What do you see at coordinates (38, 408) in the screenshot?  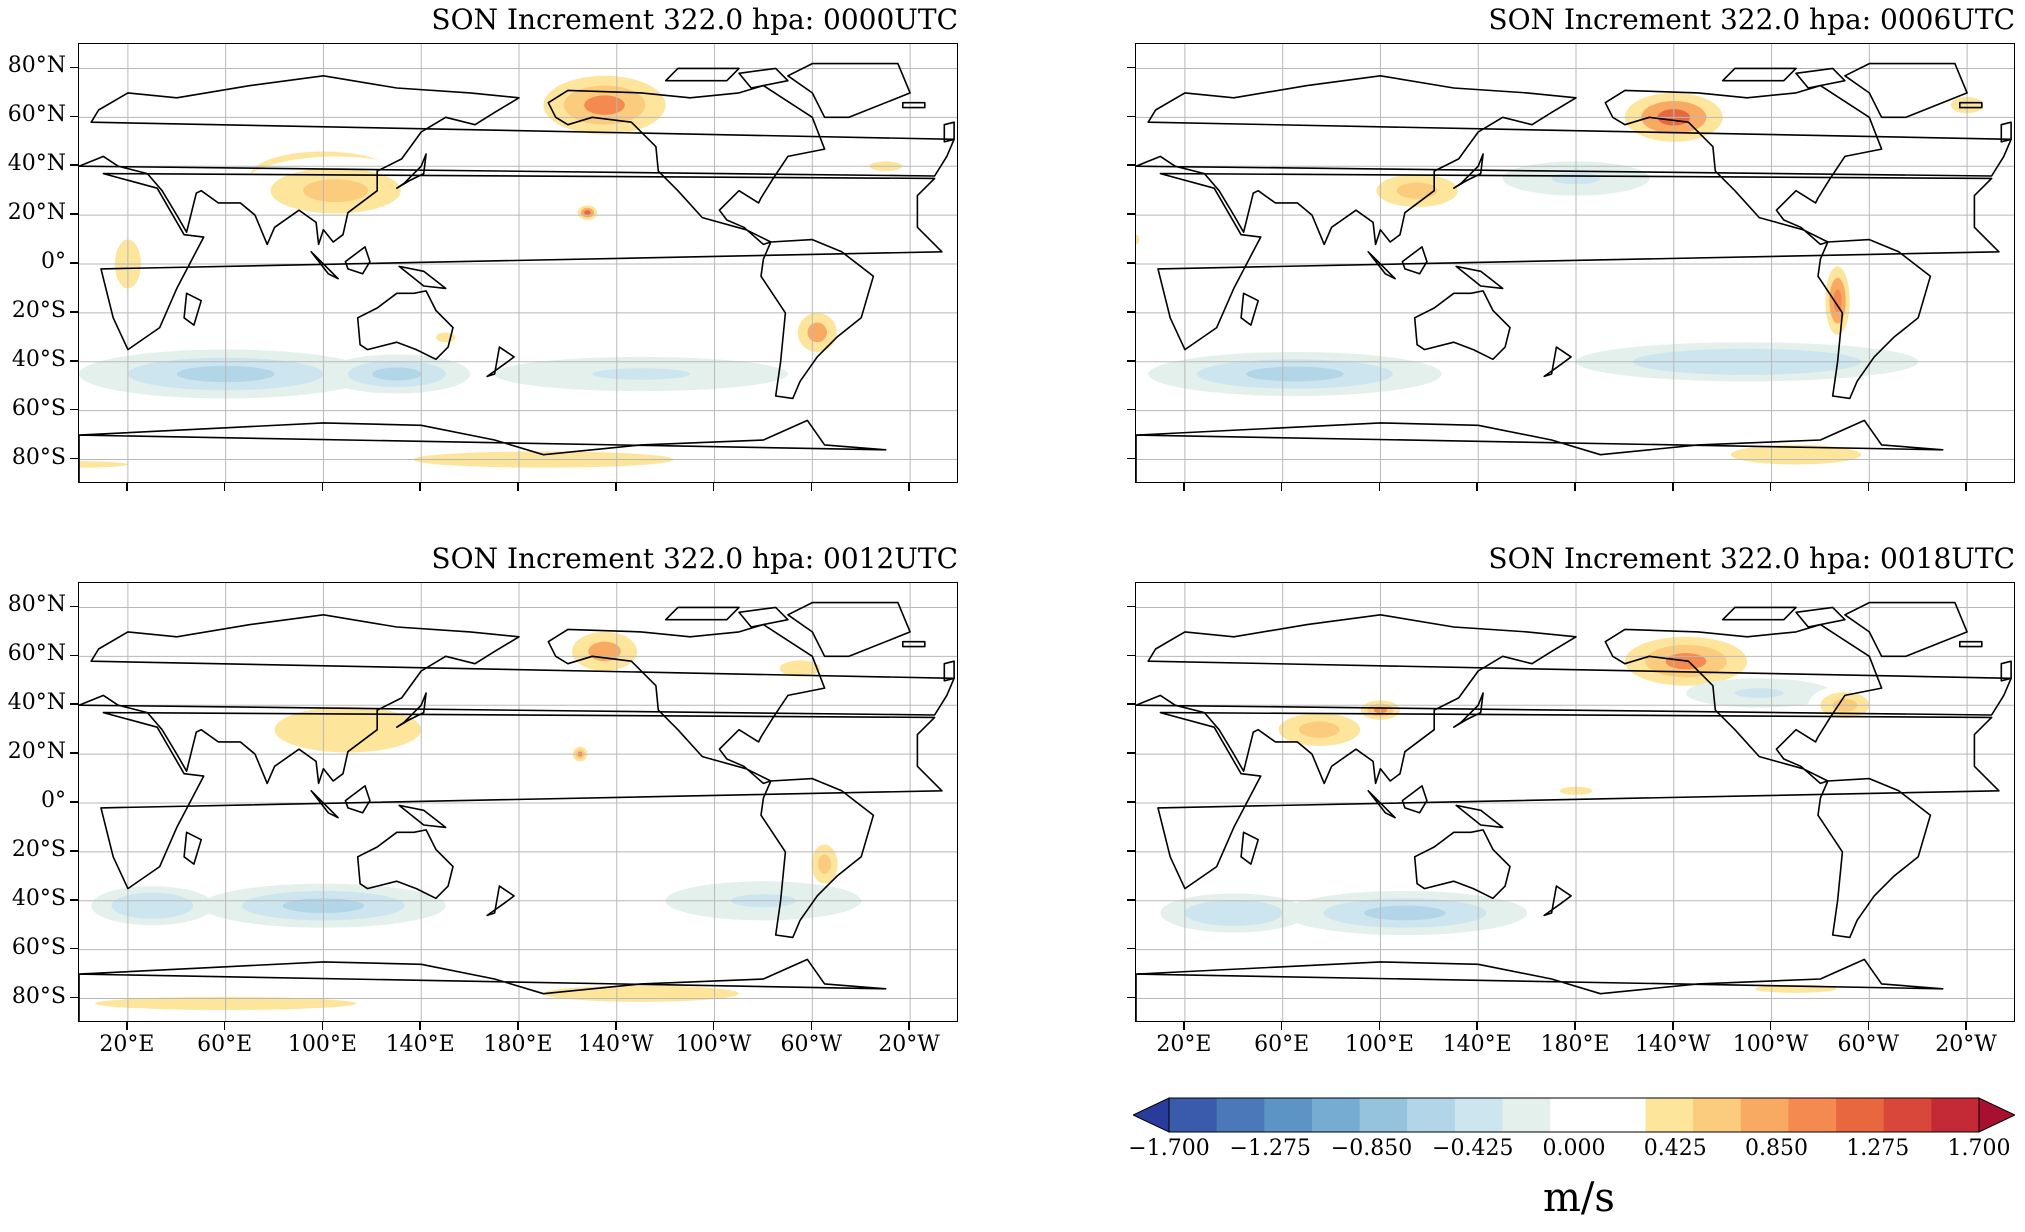 I see `lat-tick-label: 60°S` at bounding box center [38, 408].